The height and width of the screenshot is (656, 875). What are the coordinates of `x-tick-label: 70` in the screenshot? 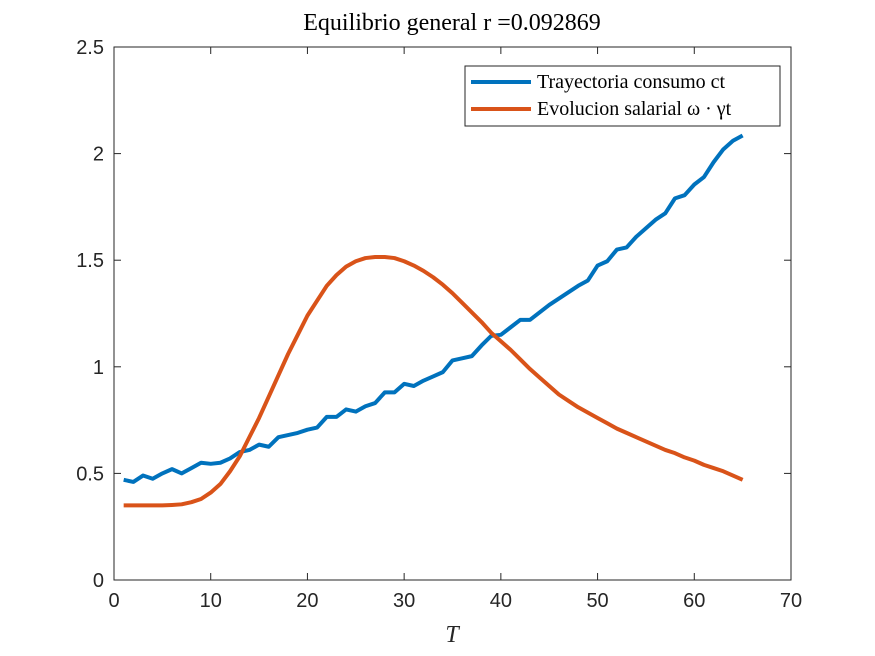 It's located at (791, 601).